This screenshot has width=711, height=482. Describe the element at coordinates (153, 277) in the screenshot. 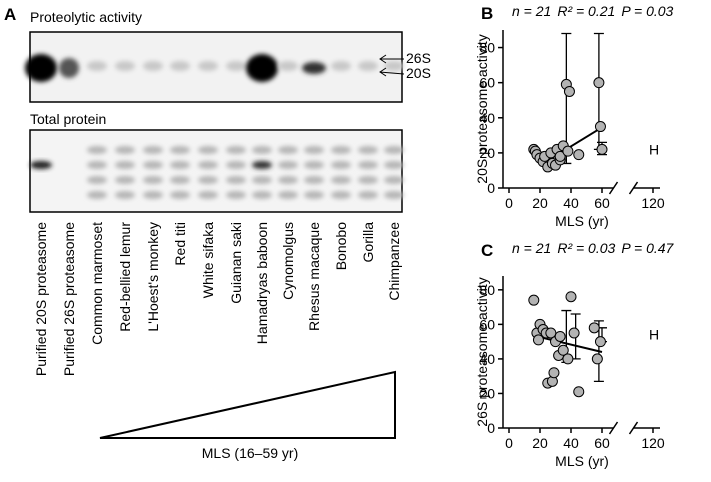

I see `lane-label: L'Hoest's monkey` at that location.